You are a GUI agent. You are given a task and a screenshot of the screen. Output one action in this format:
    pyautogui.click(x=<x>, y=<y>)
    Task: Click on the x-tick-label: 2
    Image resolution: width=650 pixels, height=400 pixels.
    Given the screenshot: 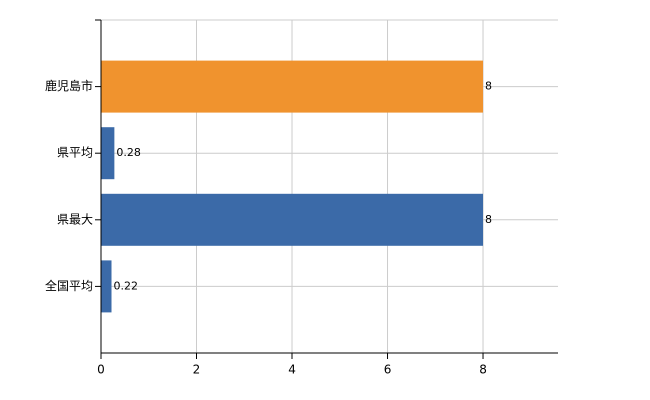 What is the action you would take?
    pyautogui.click(x=197, y=370)
    